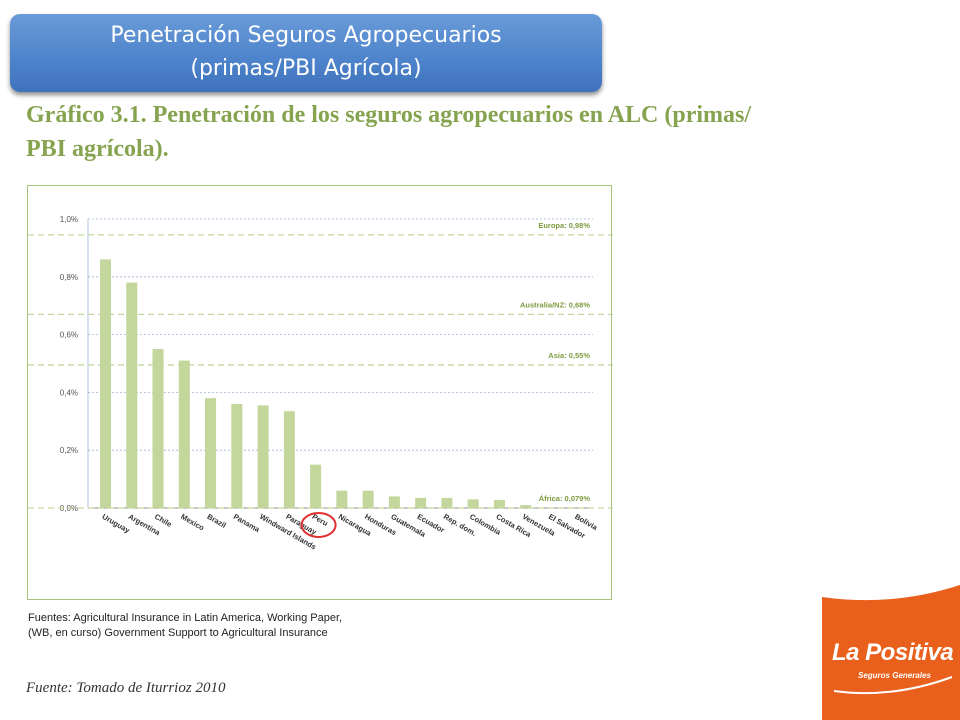 This screenshot has width=960, height=720. I want to click on banner-title-line2: (primas/PBI Agrícola), so click(306, 68).